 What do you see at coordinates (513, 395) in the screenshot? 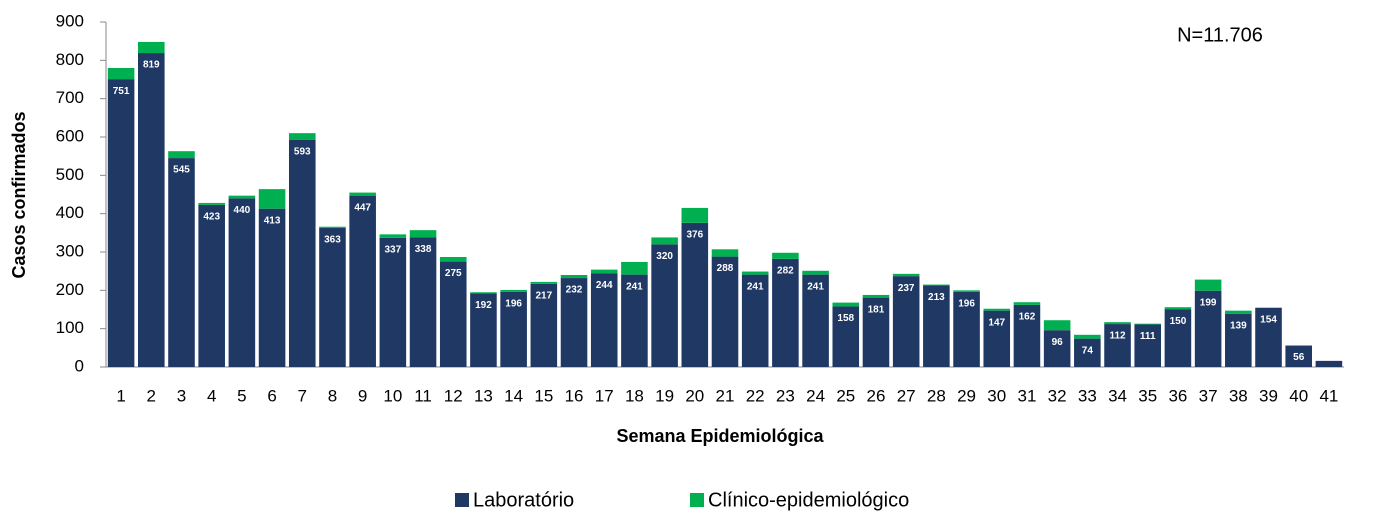
I see `x-tick-label: 14` at bounding box center [513, 395].